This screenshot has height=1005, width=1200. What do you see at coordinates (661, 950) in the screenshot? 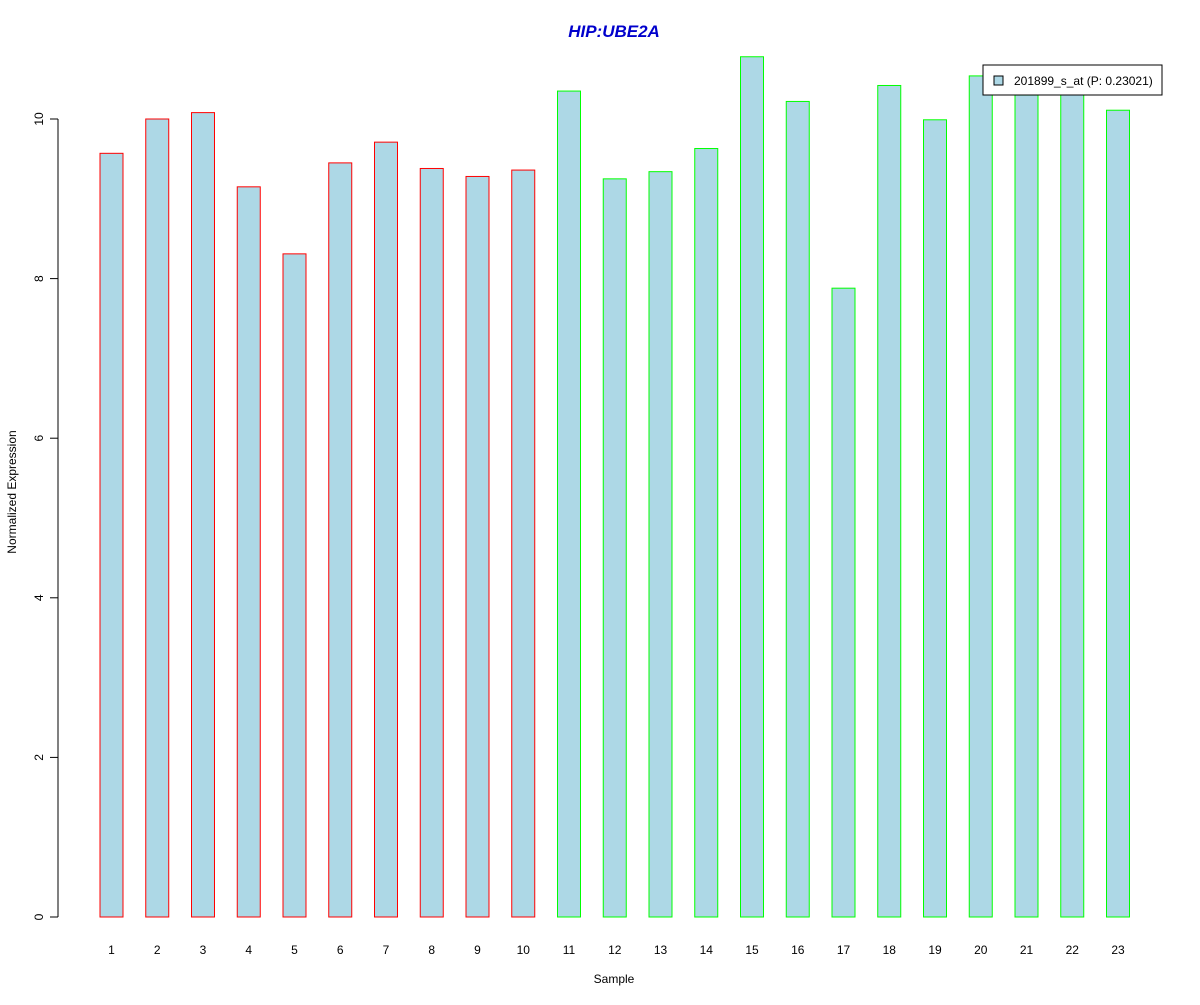
I see `x-tick-label: 13` at bounding box center [661, 950].